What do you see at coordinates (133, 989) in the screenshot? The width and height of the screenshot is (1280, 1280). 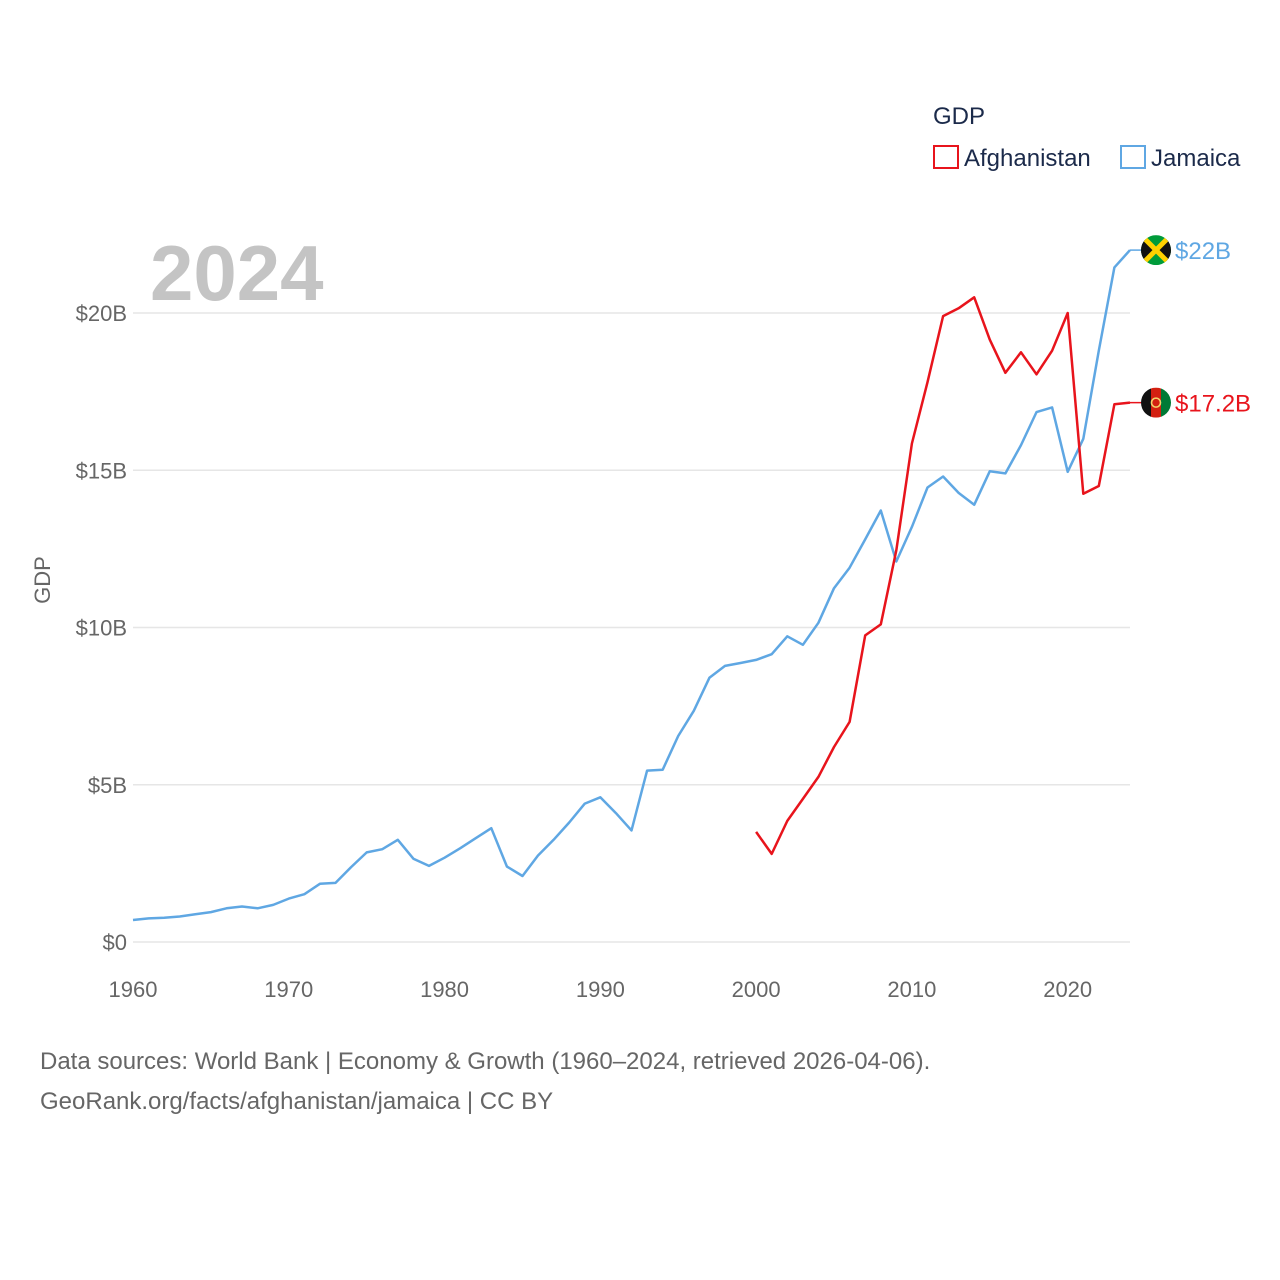 I see `x-tick-label: 1960` at bounding box center [133, 989].